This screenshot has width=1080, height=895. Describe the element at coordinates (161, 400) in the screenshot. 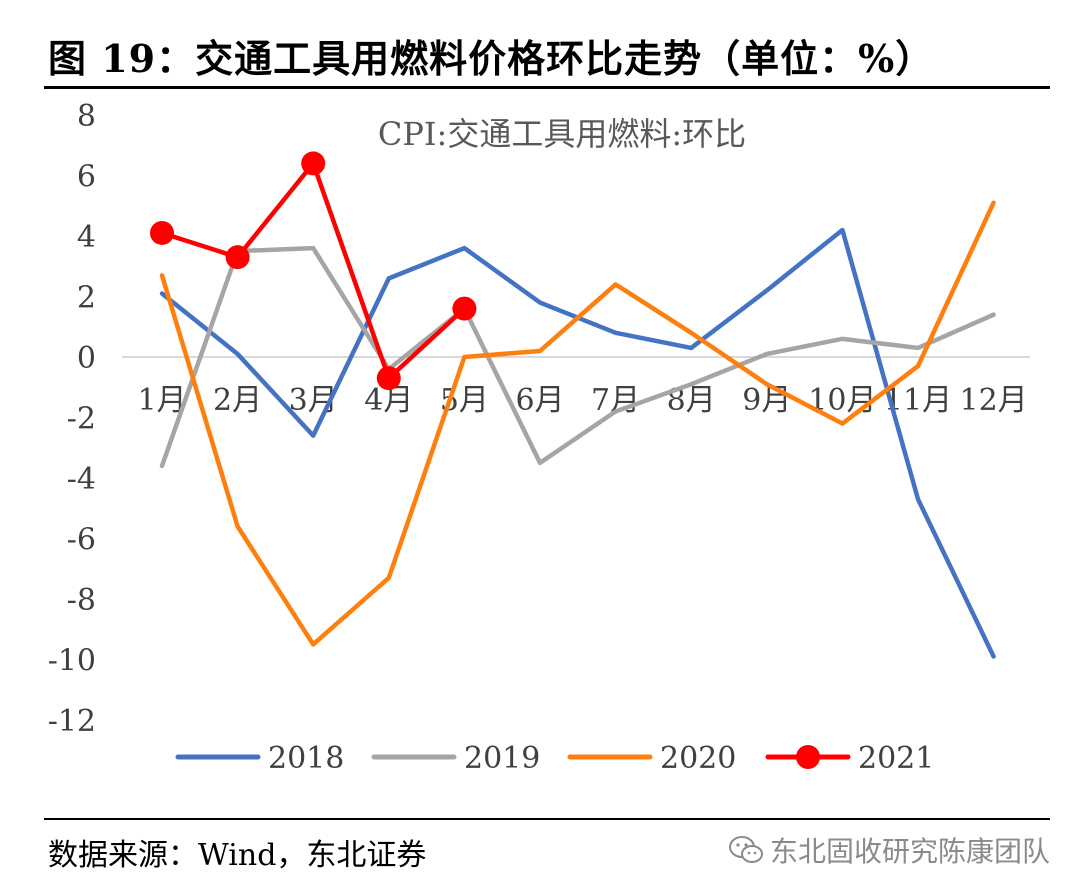

I see `x-tick-label: 1月` at that location.